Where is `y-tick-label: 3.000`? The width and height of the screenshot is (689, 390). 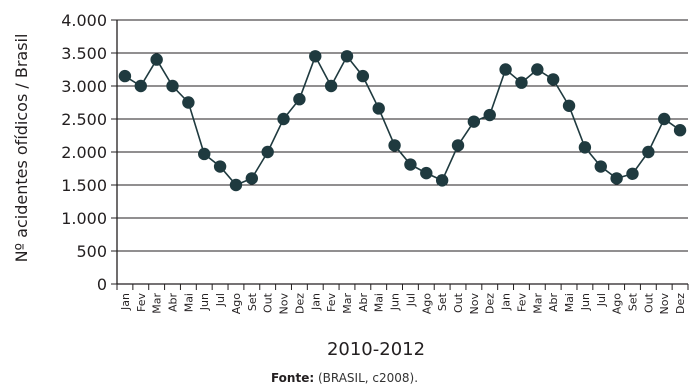 y-tick-label: 3.000 is located at coordinates (84, 86).